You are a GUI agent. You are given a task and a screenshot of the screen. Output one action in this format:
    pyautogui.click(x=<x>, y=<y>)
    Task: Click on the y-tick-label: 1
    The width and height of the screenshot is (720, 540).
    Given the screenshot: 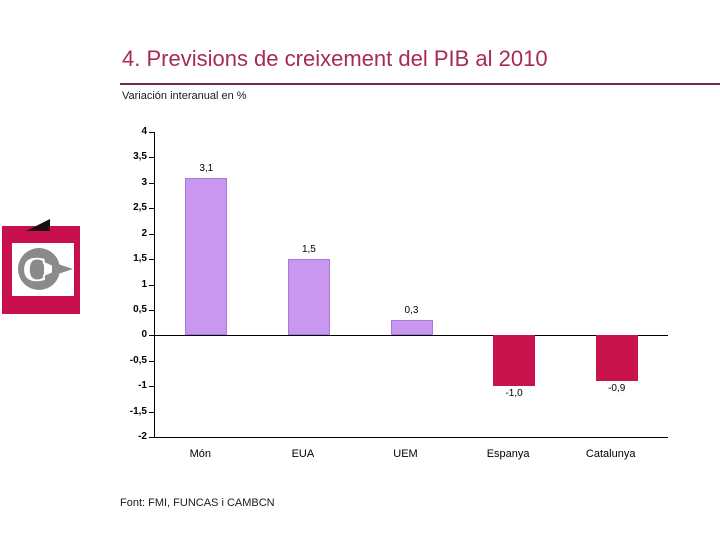 What is the action you would take?
    pyautogui.click(x=144, y=284)
    